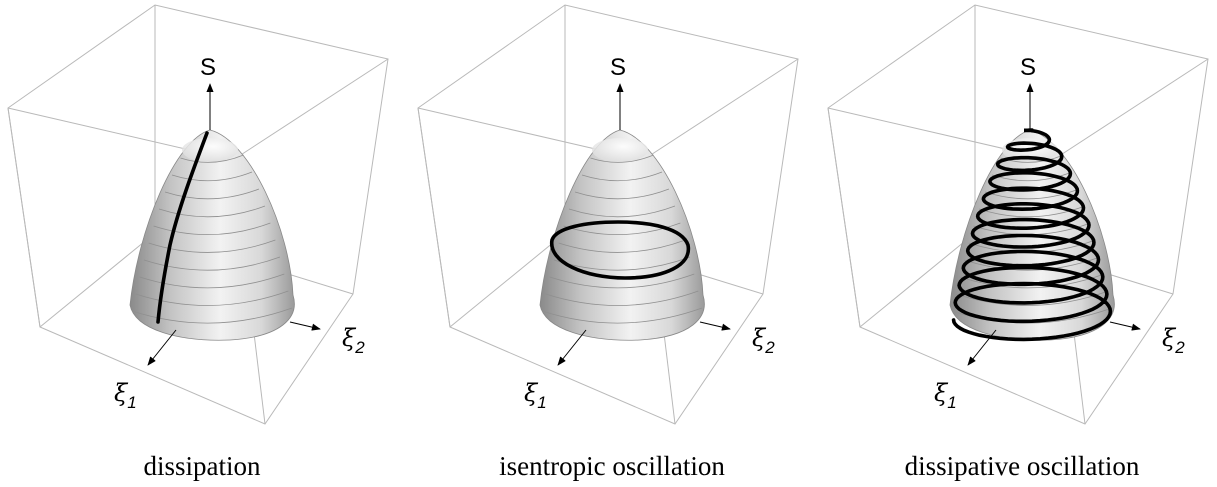 The height and width of the screenshot is (487, 1217). I want to click on trajectory-spiral, so click(1032, 235).